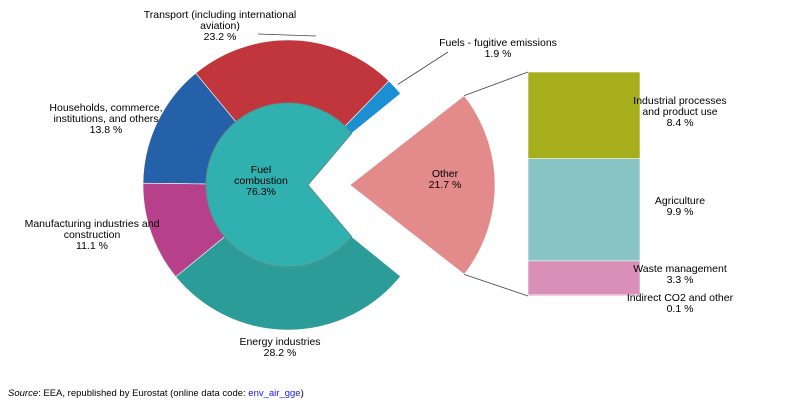 This screenshot has width=800, height=405. I want to click on source-suffix: ), so click(302, 393).